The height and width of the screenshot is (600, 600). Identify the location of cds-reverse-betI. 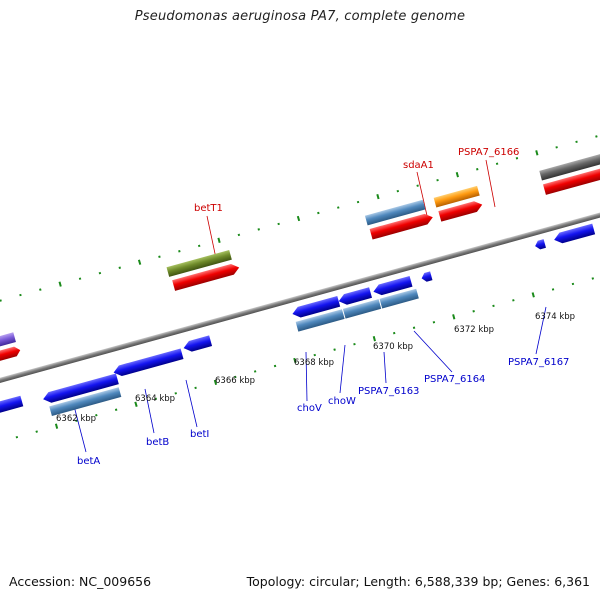
(197, 344).